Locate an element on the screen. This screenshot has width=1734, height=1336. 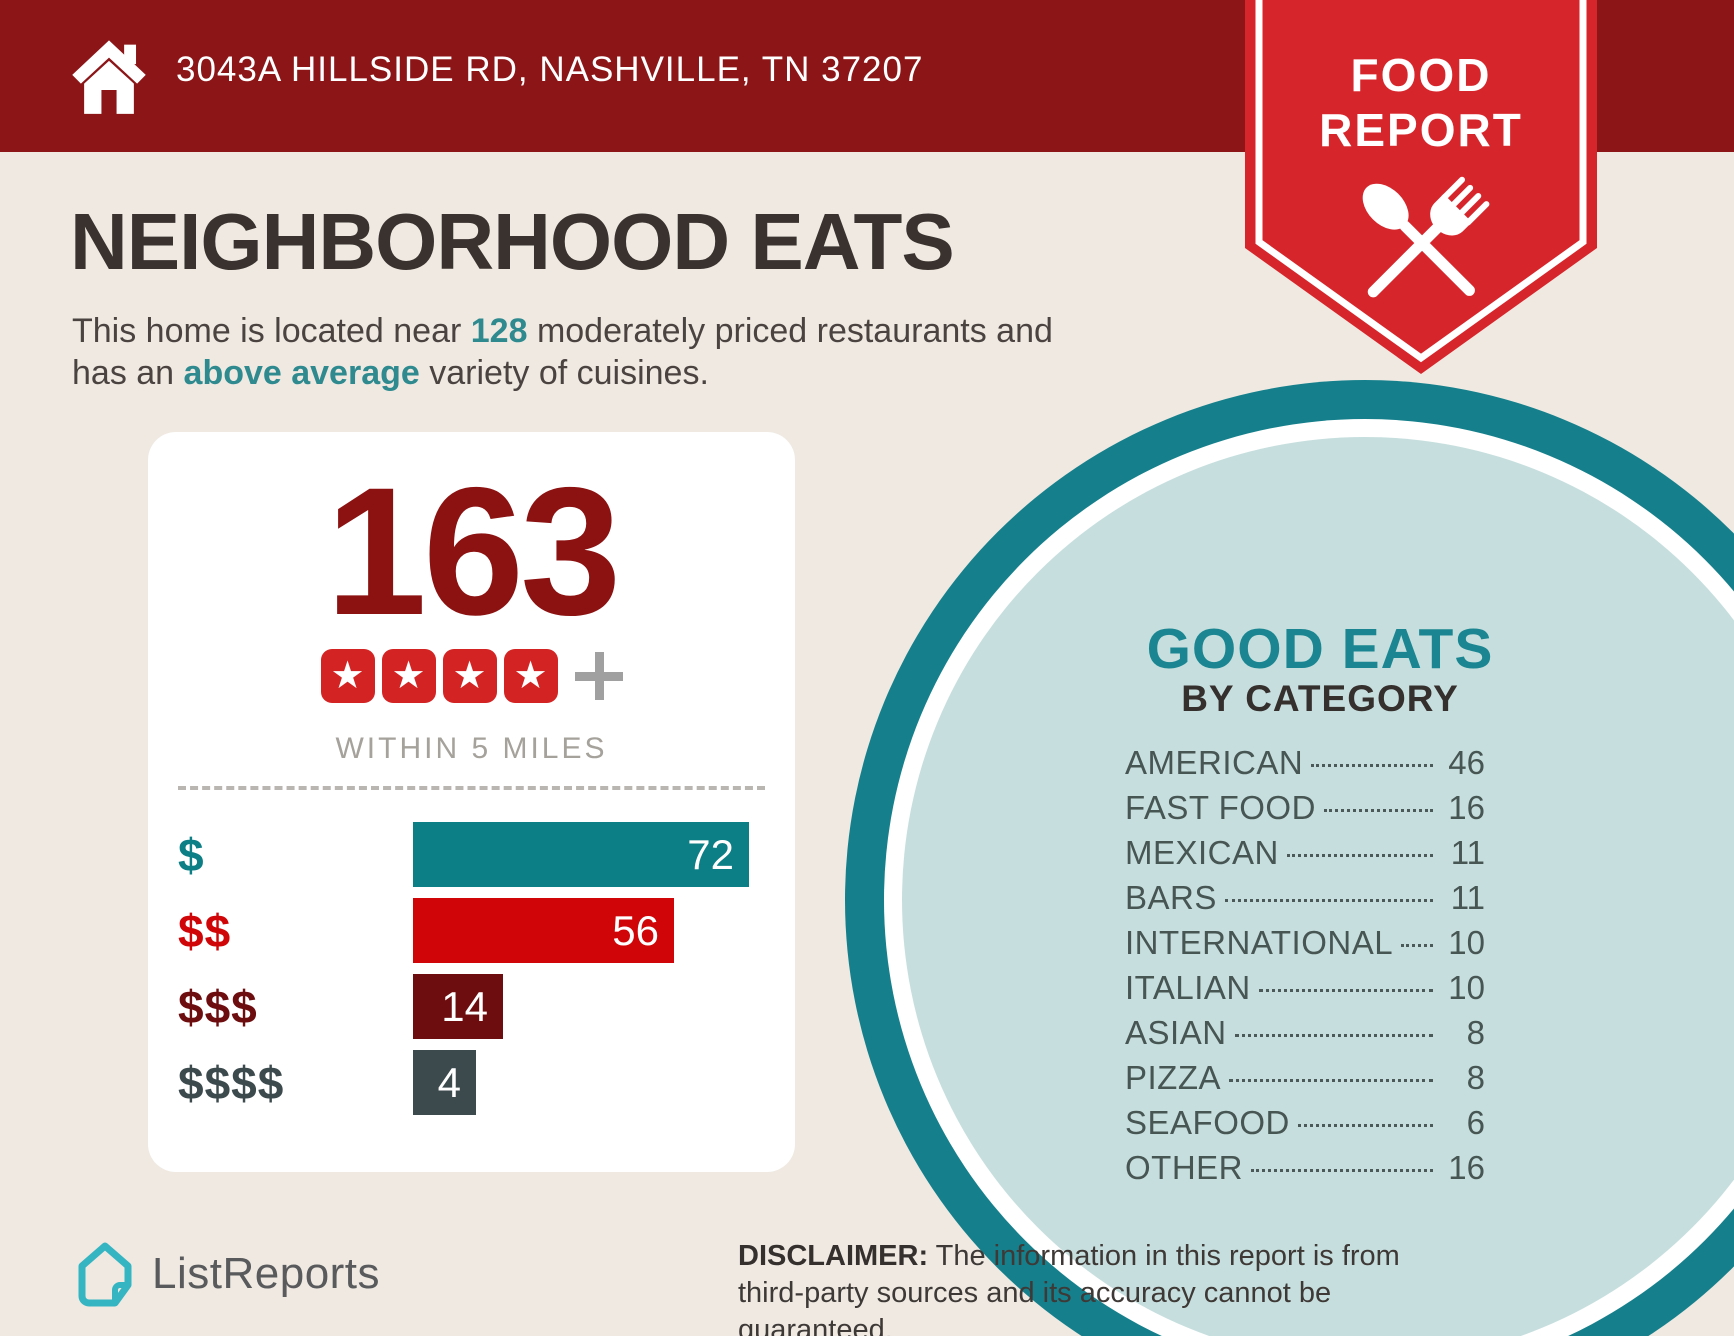
badge-pennant is located at coordinates (1421, 187).